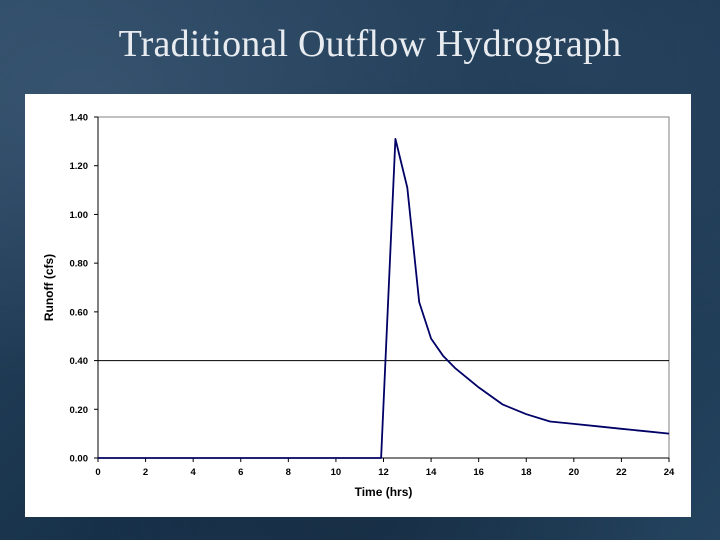 Image resolution: width=720 pixels, height=540 pixels. Describe the element at coordinates (478, 472) in the screenshot. I see `x-tick-label: 16` at that location.